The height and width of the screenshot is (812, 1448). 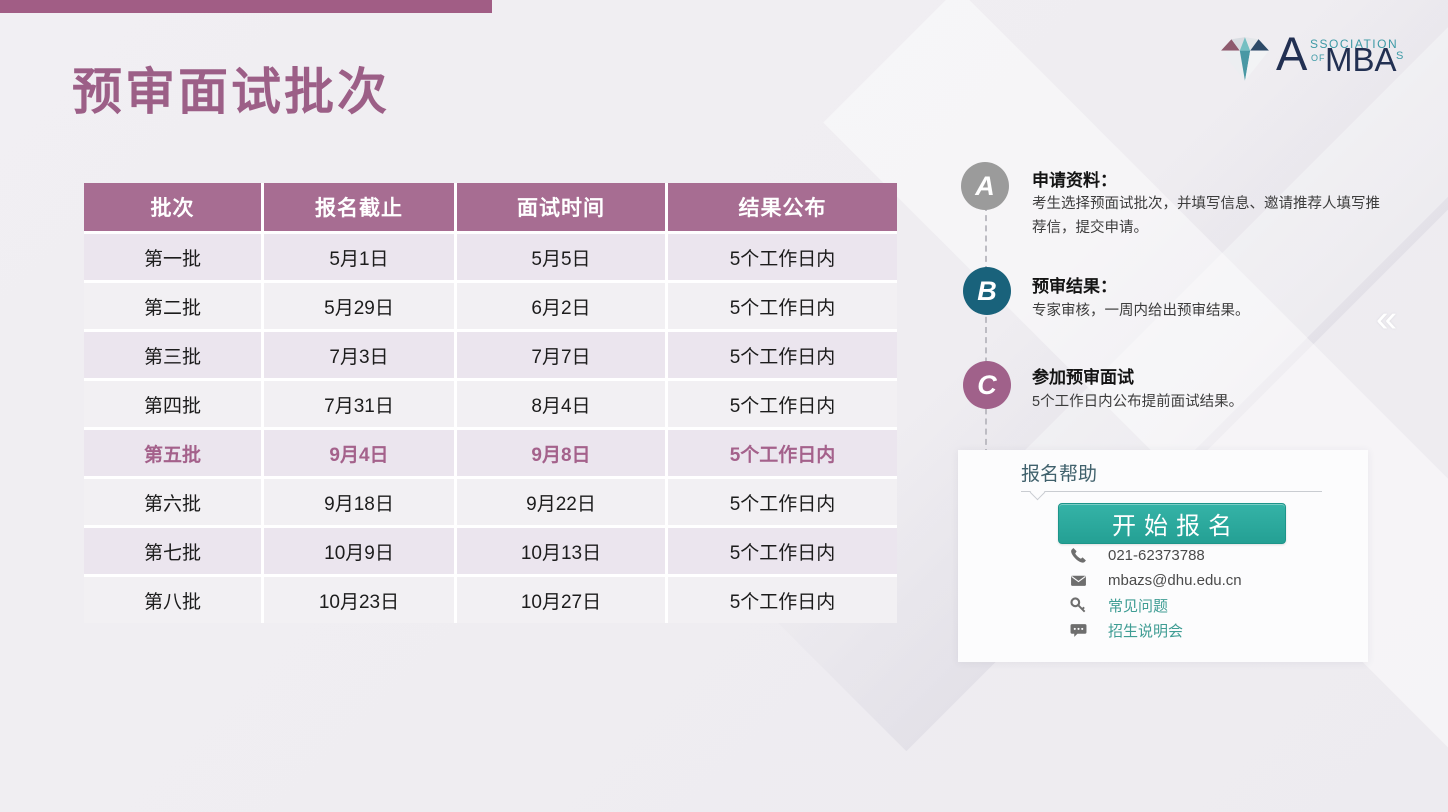 What do you see at coordinates (1146, 631) in the screenshot?
I see `info-session-label: 招生说明会` at bounding box center [1146, 631].